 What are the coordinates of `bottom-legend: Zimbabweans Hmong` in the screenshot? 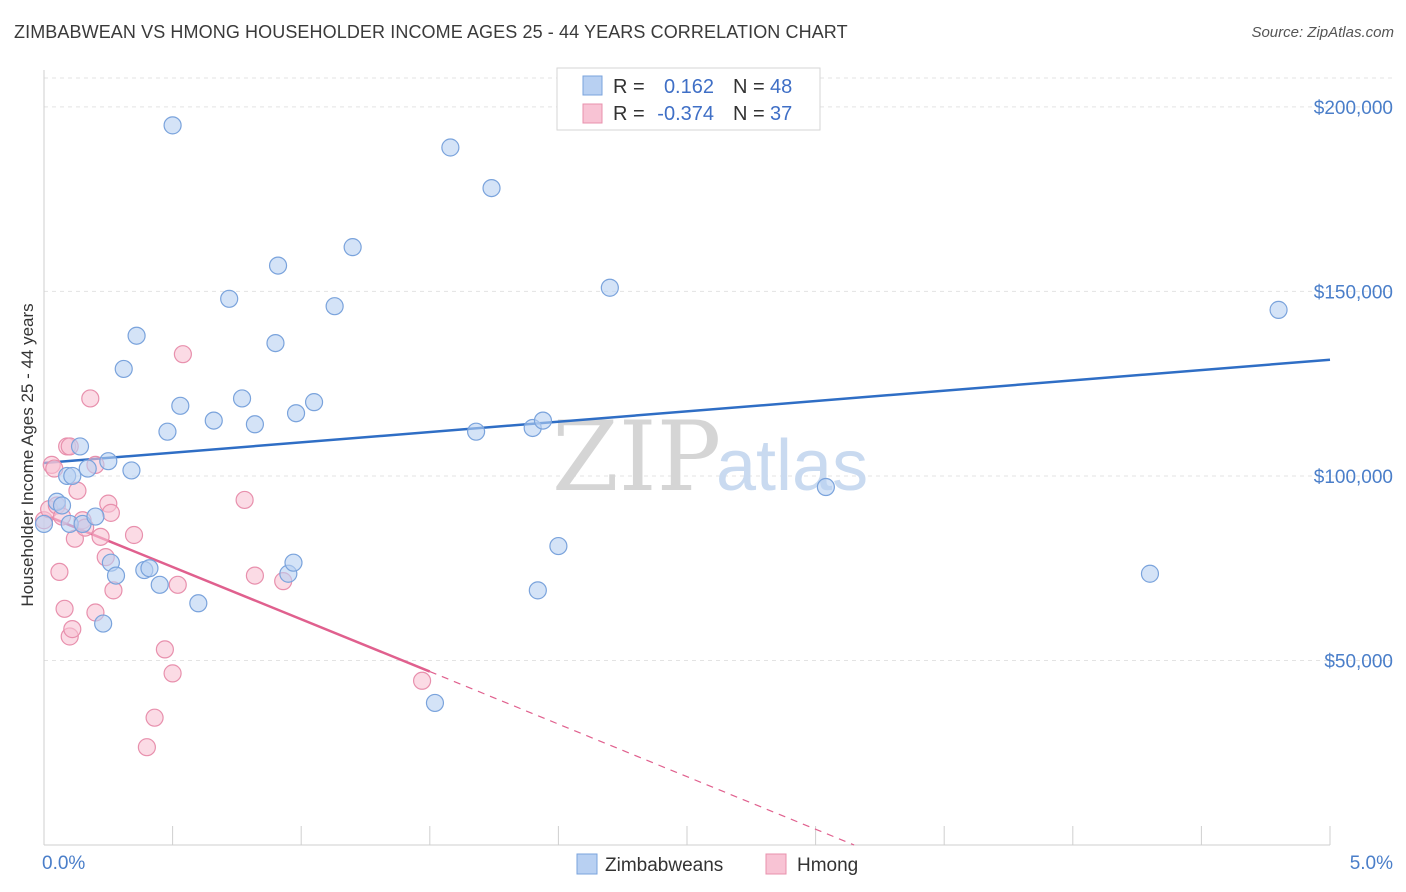 It's located at (717, 864).